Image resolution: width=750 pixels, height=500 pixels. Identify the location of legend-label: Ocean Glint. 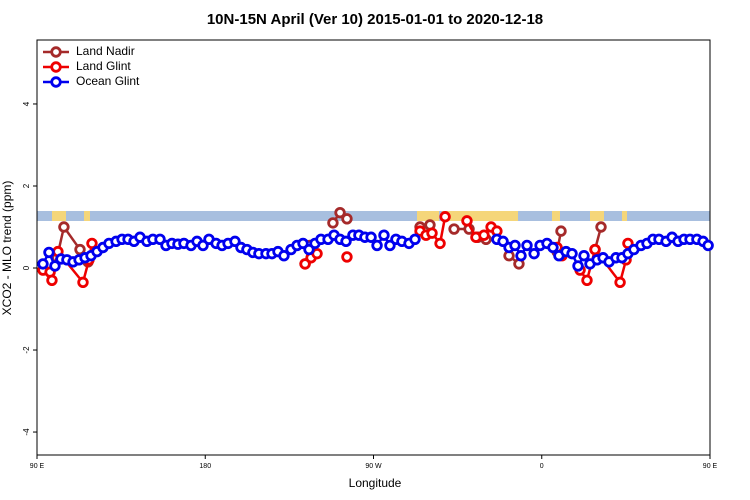
(108, 81).